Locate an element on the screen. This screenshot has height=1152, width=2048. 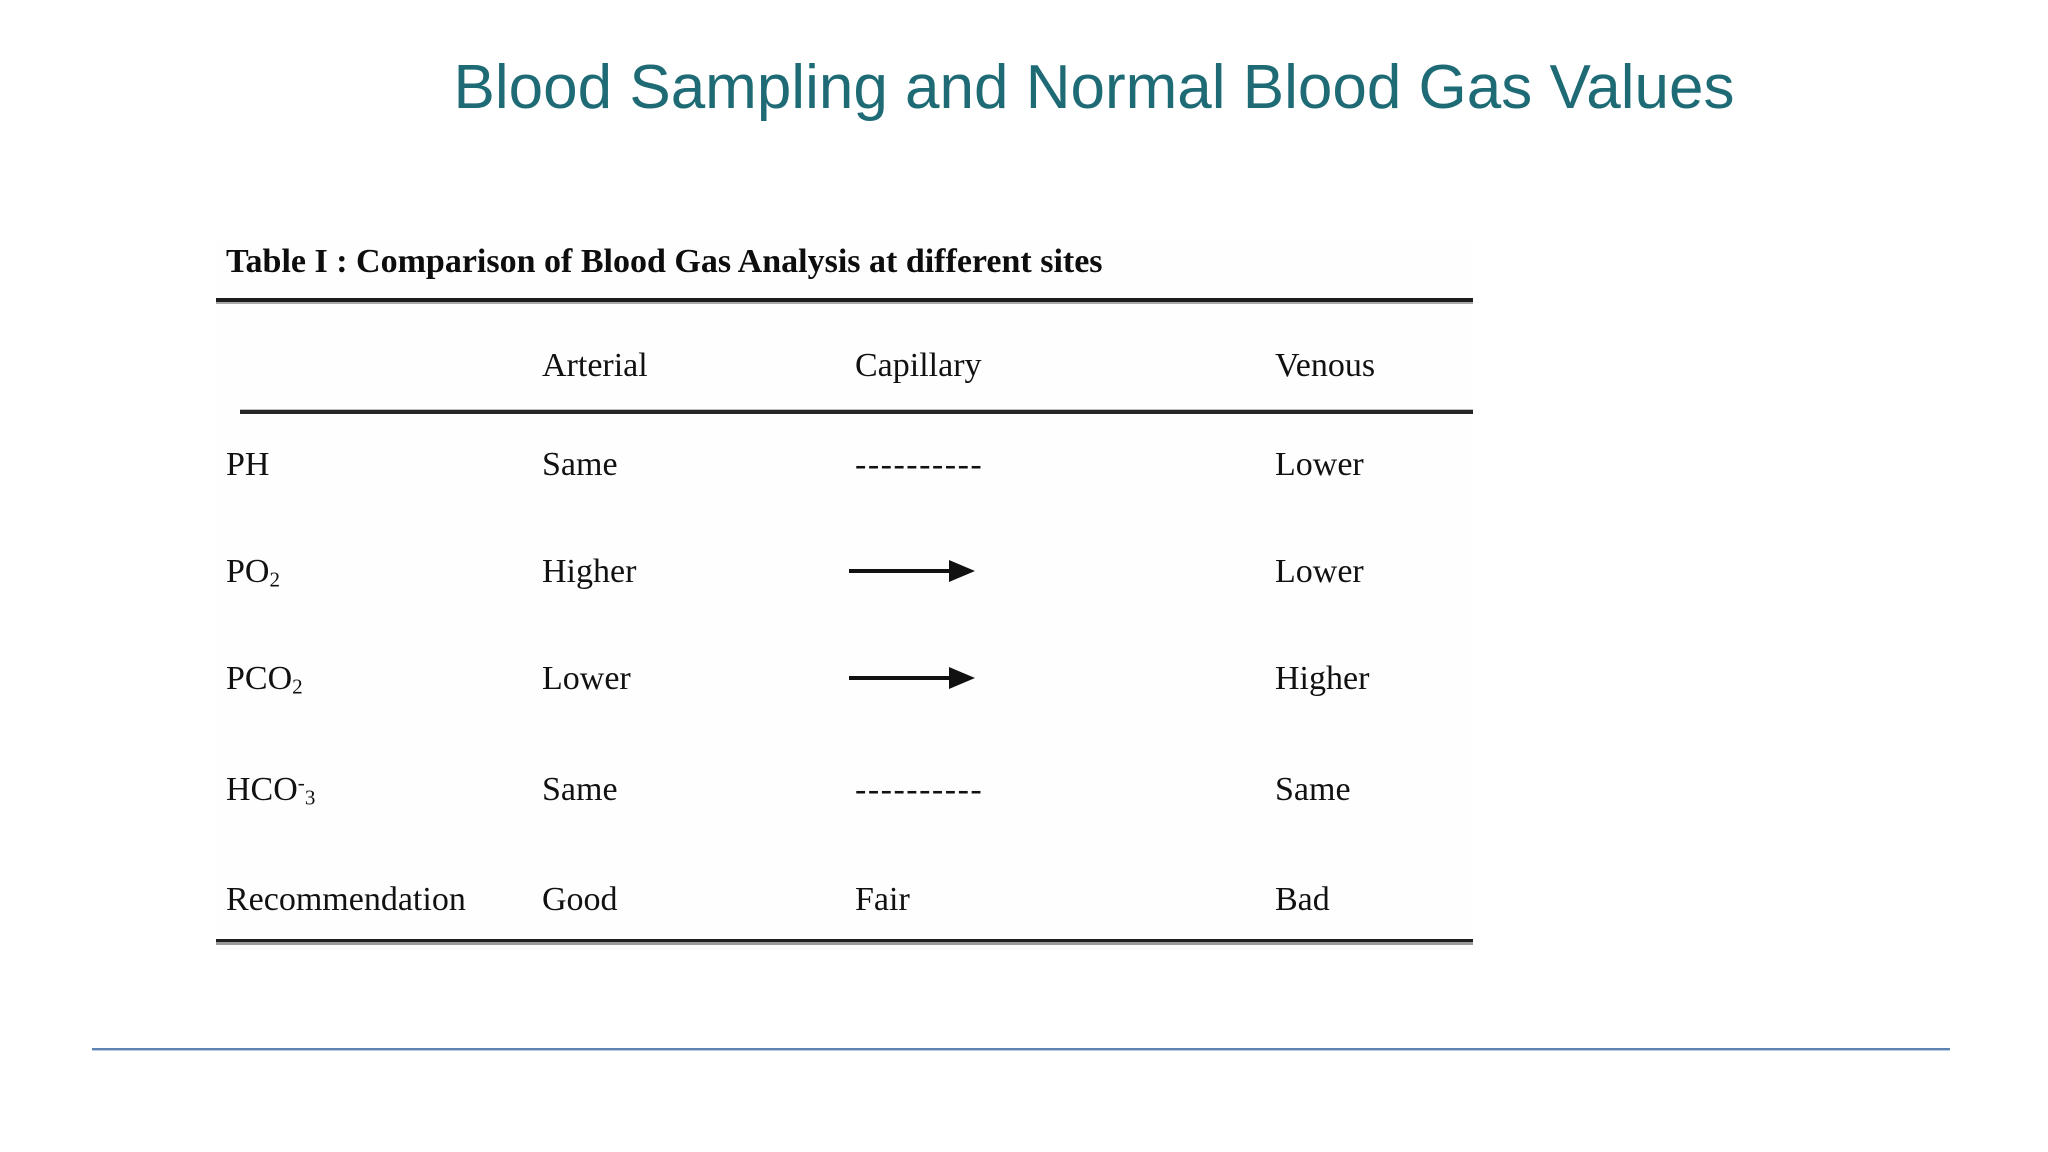
row-label-base: PO is located at coordinates (248, 571).